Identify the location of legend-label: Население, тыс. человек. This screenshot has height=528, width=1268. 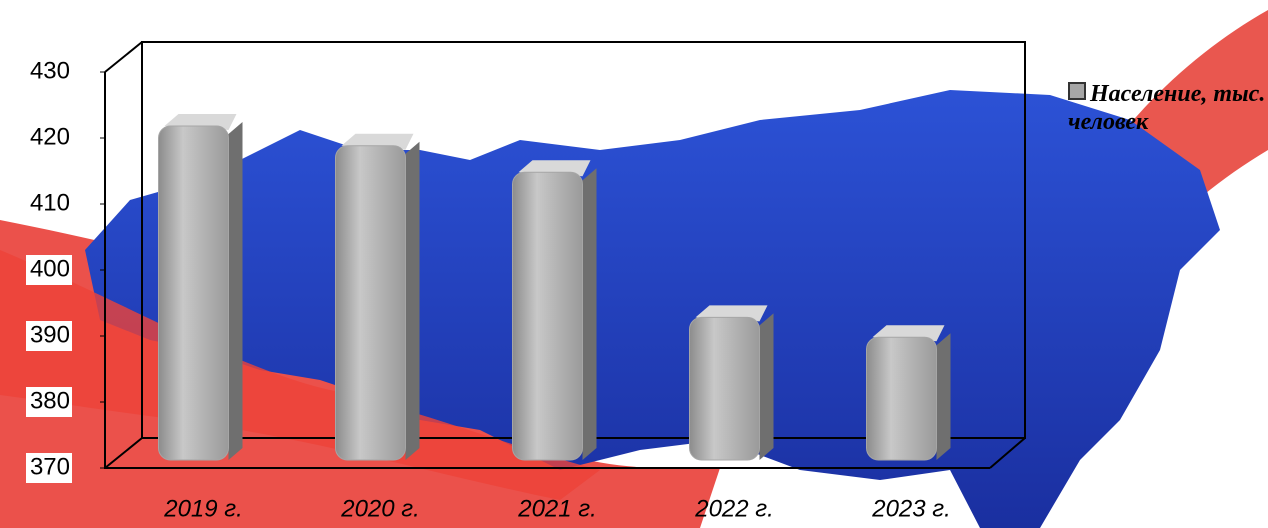
(1167, 108).